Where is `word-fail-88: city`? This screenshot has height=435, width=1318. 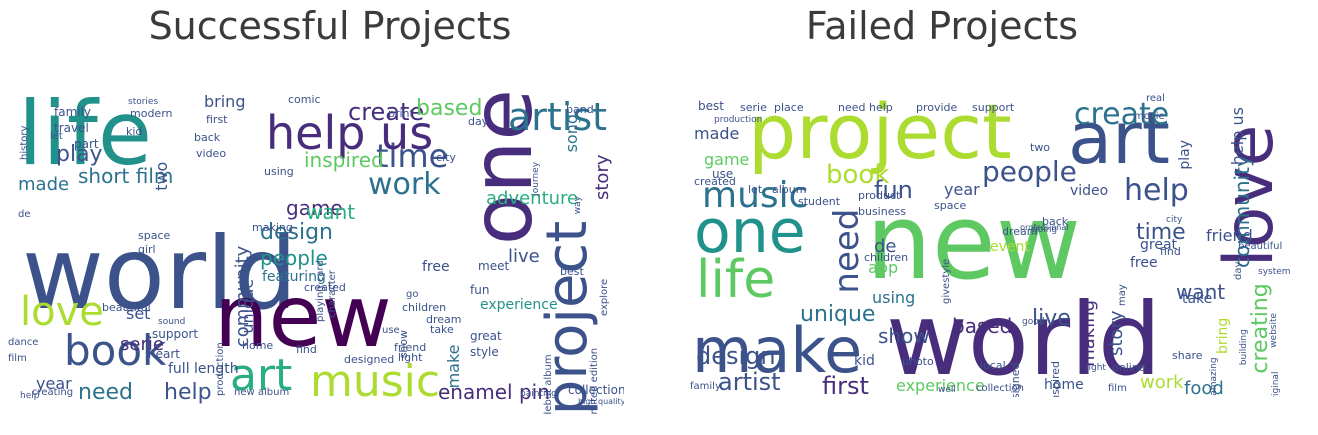
word-fail-88: city is located at coordinates (1174, 220).